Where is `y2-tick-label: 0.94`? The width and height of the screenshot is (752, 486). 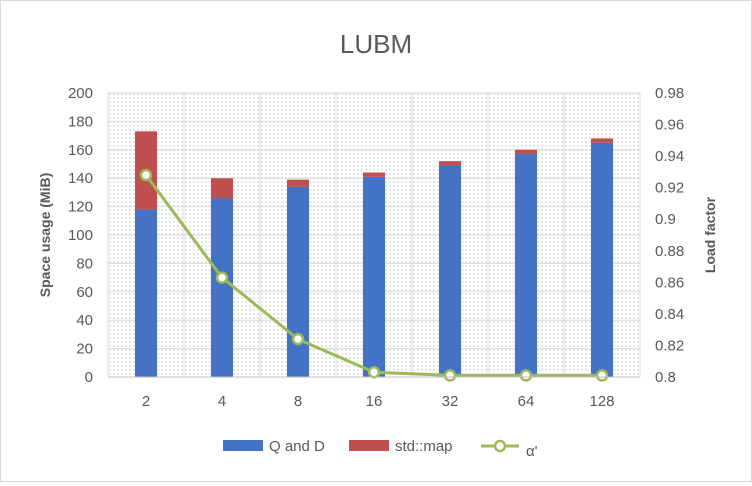
y2-tick-label: 0.94 is located at coordinates (669, 156).